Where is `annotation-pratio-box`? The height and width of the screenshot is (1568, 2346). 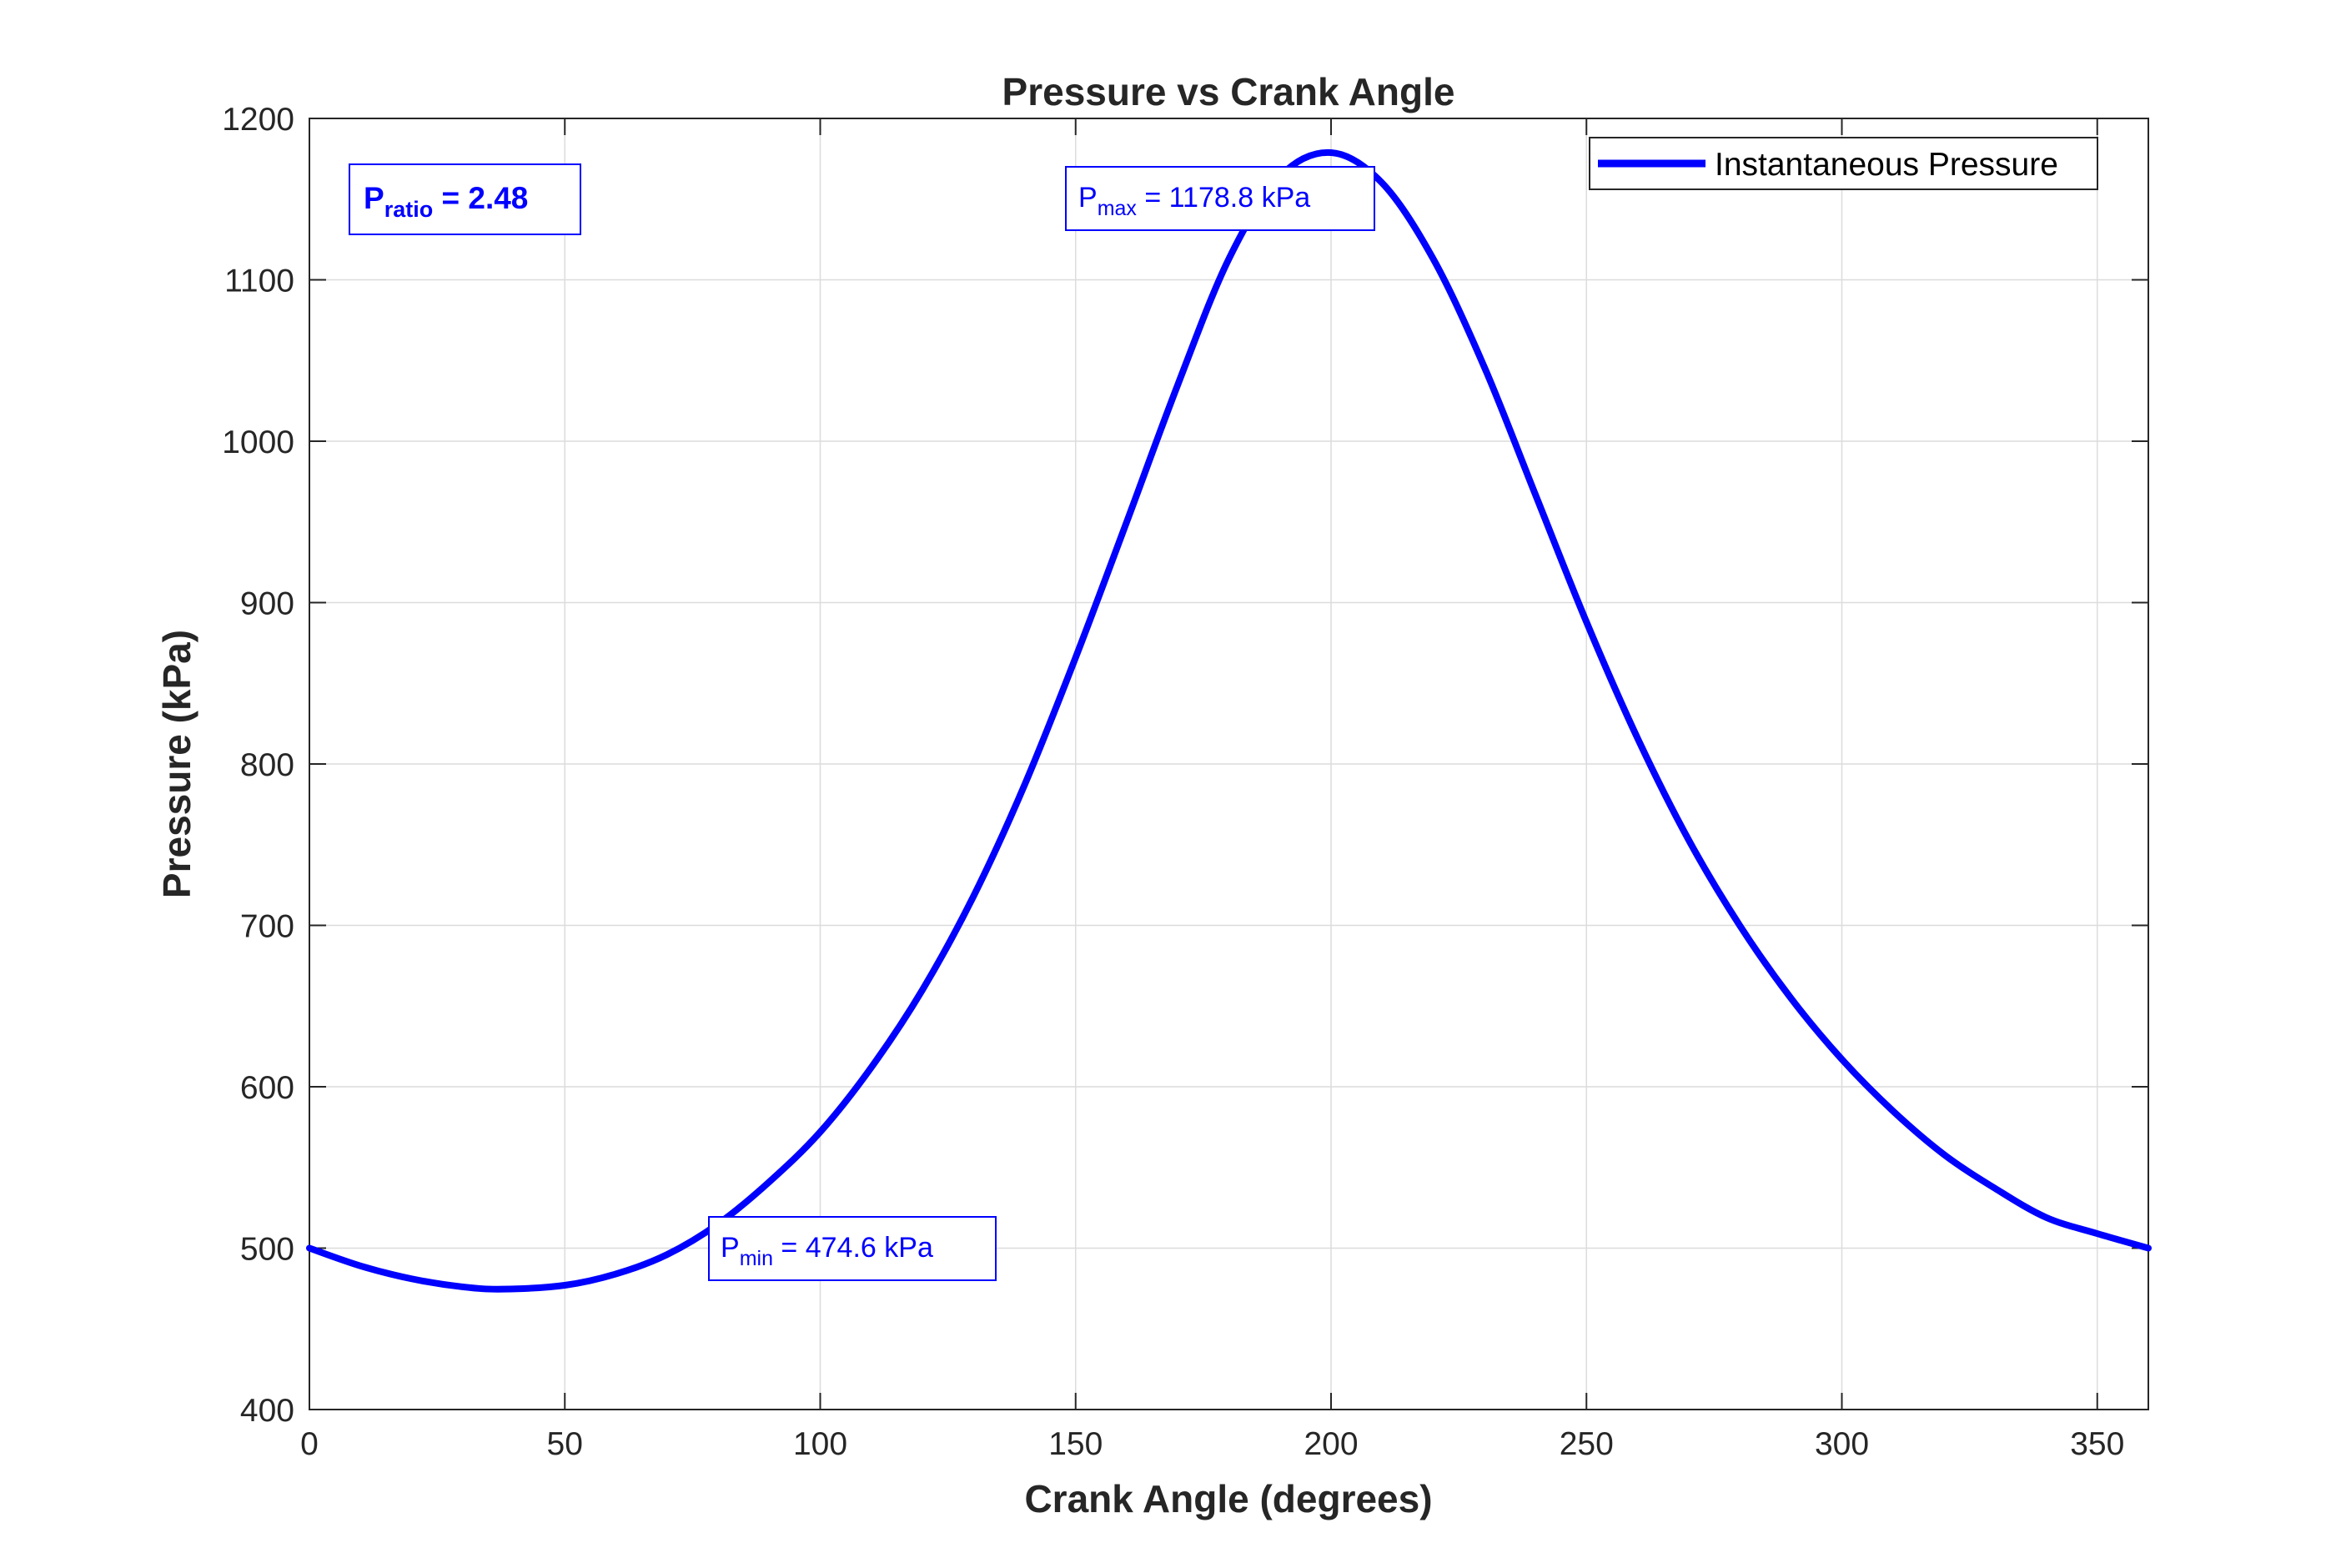 annotation-pratio-box is located at coordinates (465, 199).